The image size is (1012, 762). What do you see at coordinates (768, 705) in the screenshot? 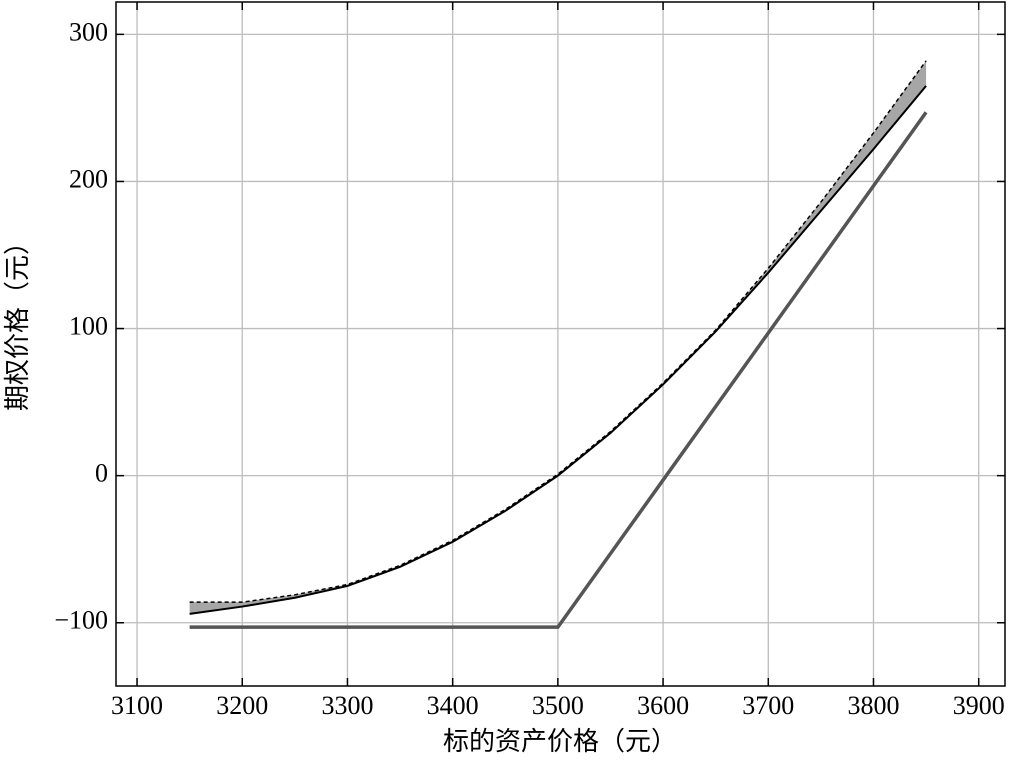
I see `x-tick-label: 3700` at bounding box center [768, 705].